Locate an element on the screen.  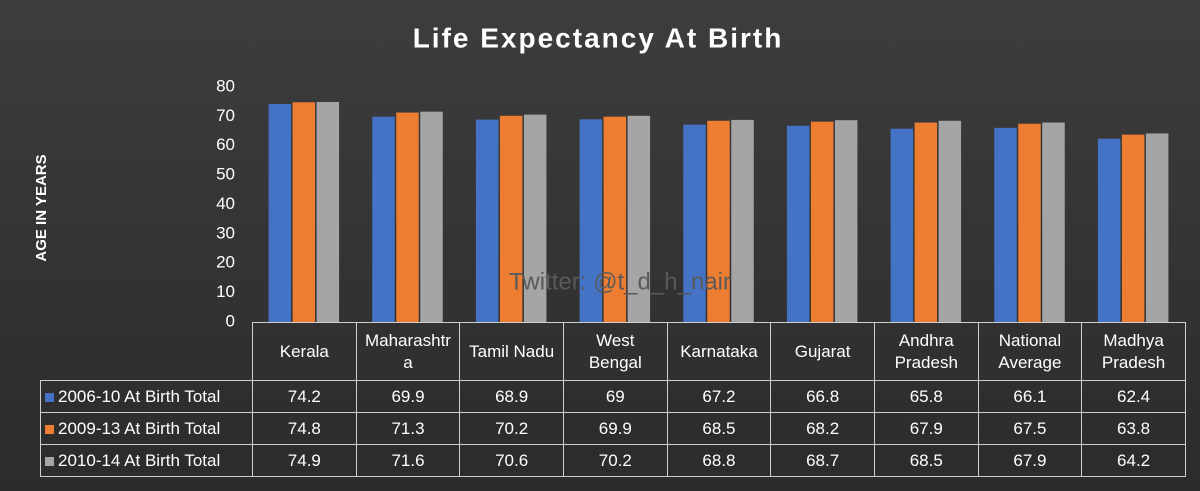
legend-label: 2009-13 At Birth Total is located at coordinates (139, 428).